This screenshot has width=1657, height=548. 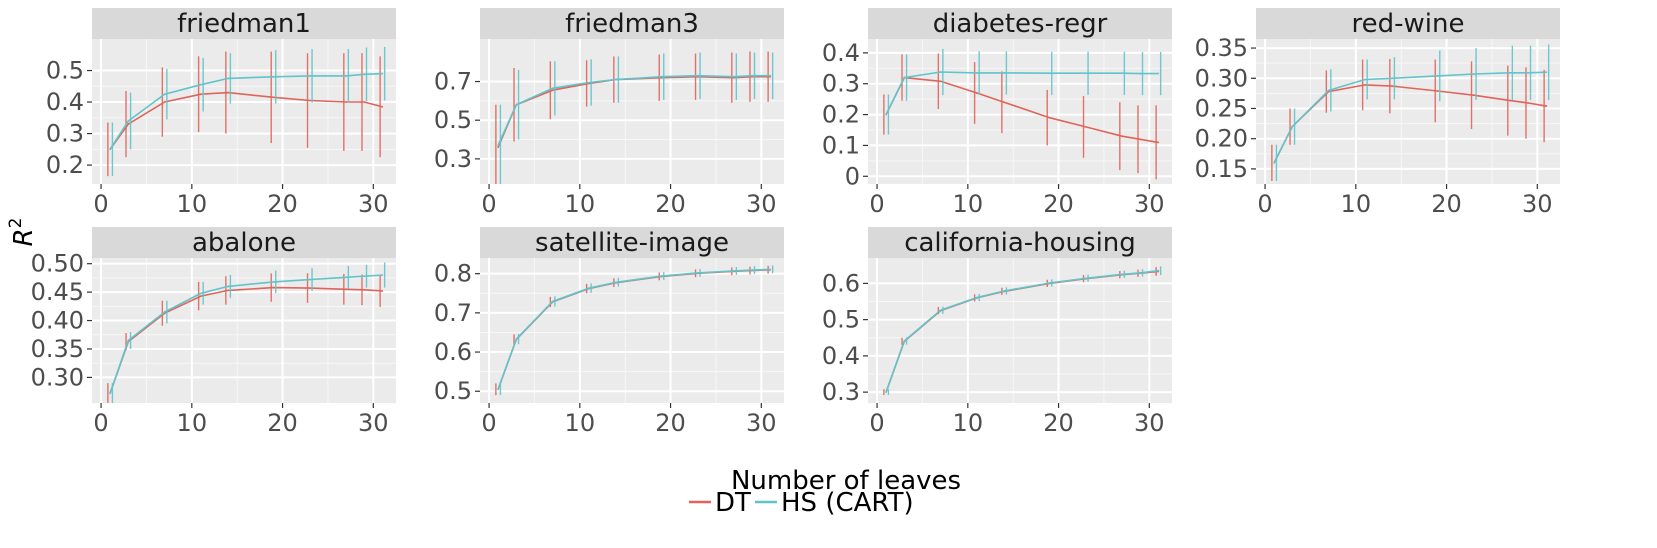 I want to click on y-tick-label: 0.30, so click(x=57, y=377).